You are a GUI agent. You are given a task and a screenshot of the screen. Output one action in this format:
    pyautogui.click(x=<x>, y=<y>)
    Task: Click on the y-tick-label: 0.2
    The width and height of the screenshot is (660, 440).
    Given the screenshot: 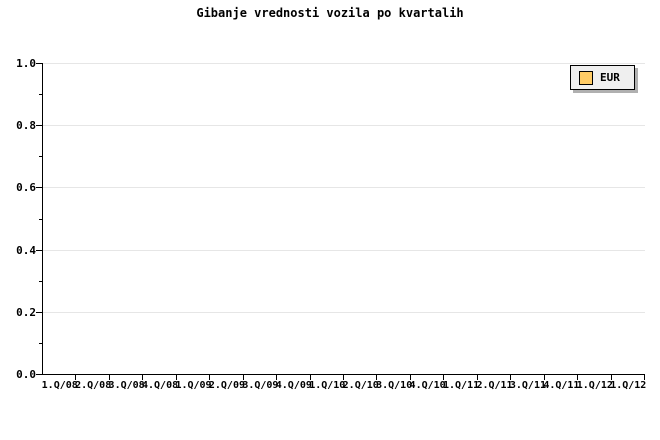 What is the action you would take?
    pyautogui.click(x=26, y=312)
    